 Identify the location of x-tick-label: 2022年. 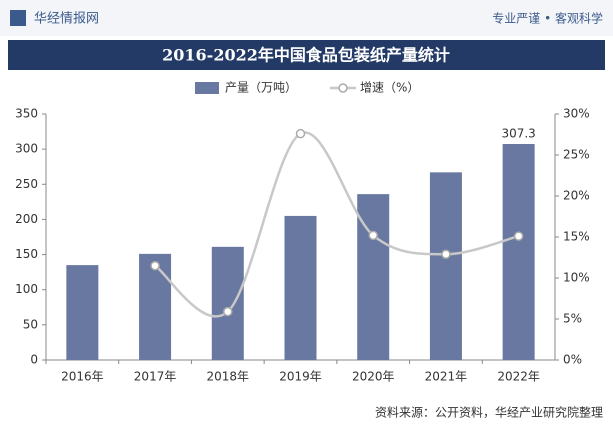
(518, 377).